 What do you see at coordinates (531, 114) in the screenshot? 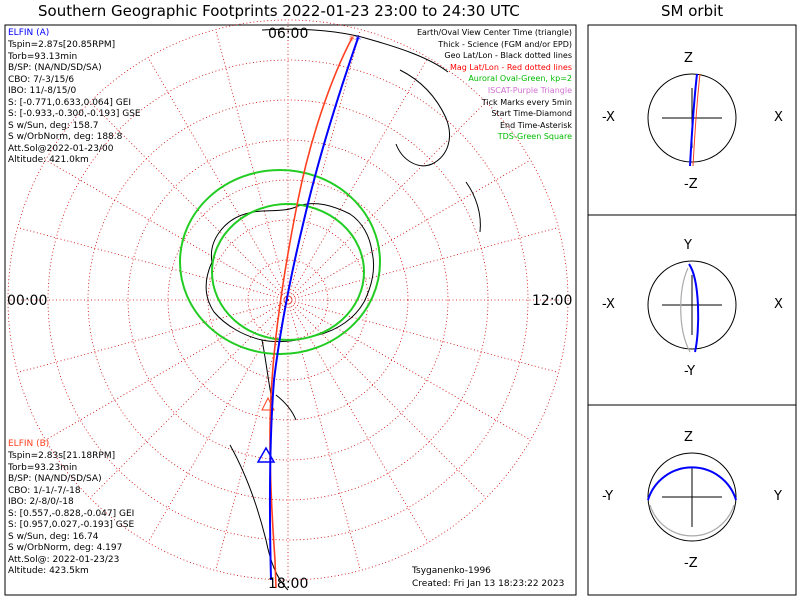
I see `legend-item: Start Time-Diamond` at bounding box center [531, 114].